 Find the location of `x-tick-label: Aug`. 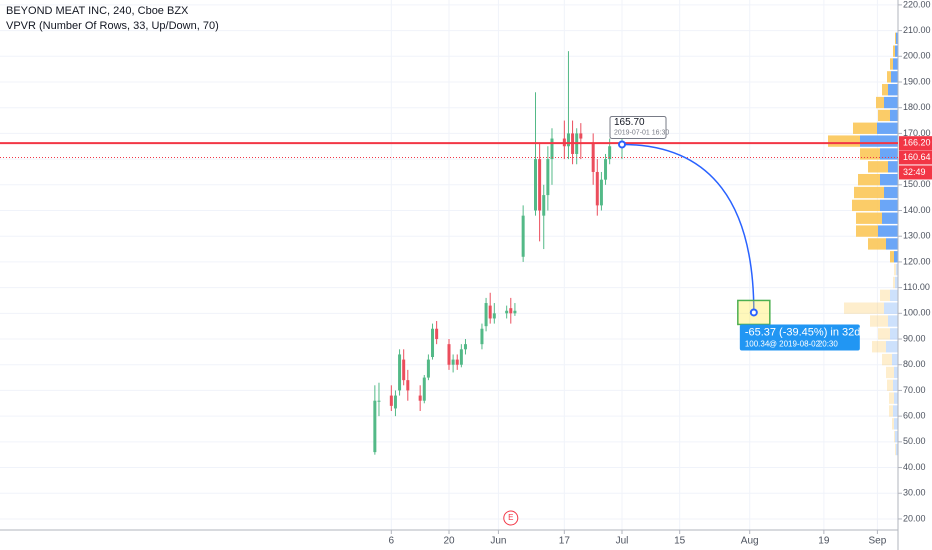

x-tick-label: Aug is located at coordinates (750, 541).